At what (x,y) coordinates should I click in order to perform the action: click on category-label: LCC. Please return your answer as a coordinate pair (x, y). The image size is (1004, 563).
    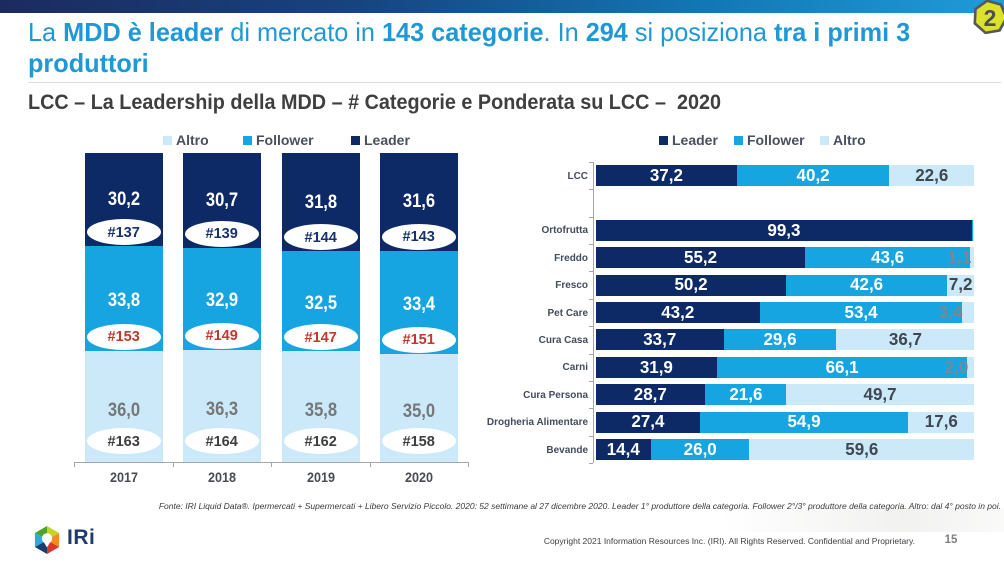
    Looking at the image, I should click on (577, 175).